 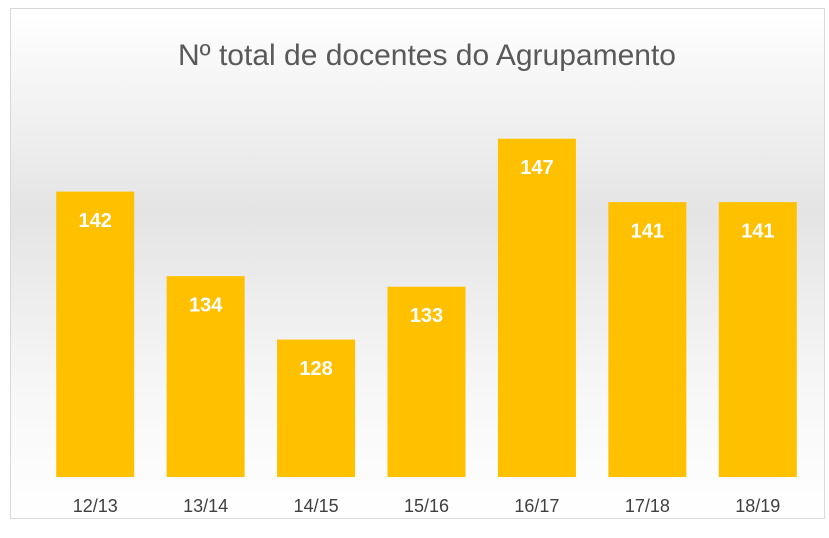 I want to click on data-label: 128, so click(x=315, y=369).